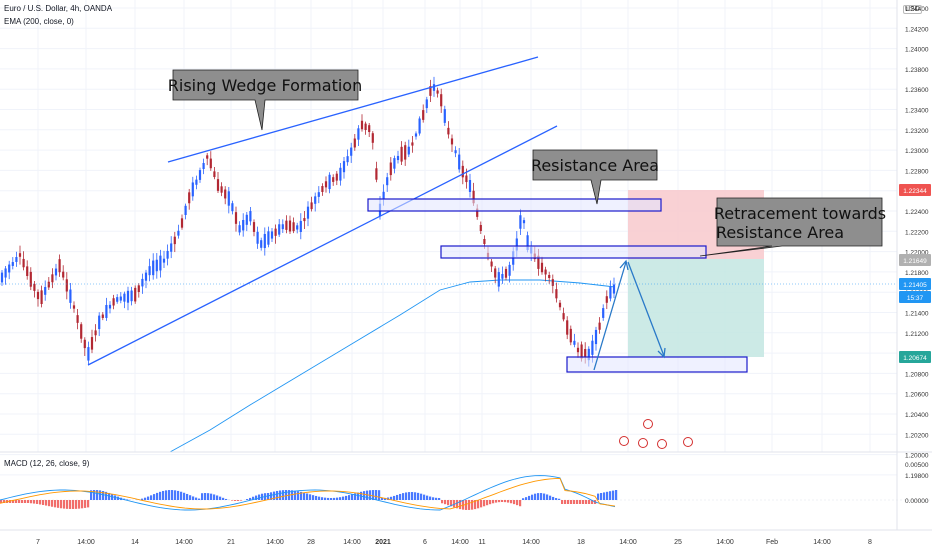 The width and height of the screenshot is (932, 550). I want to click on resistance-box-upper, so click(514, 205).